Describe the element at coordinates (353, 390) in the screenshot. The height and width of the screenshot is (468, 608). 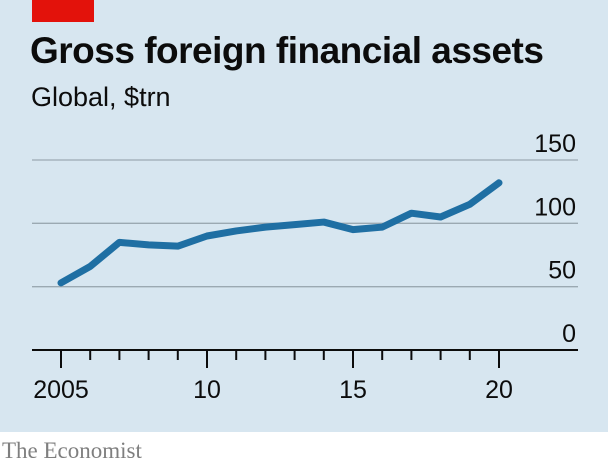
I see `x-tick-label-2015: 15` at that location.